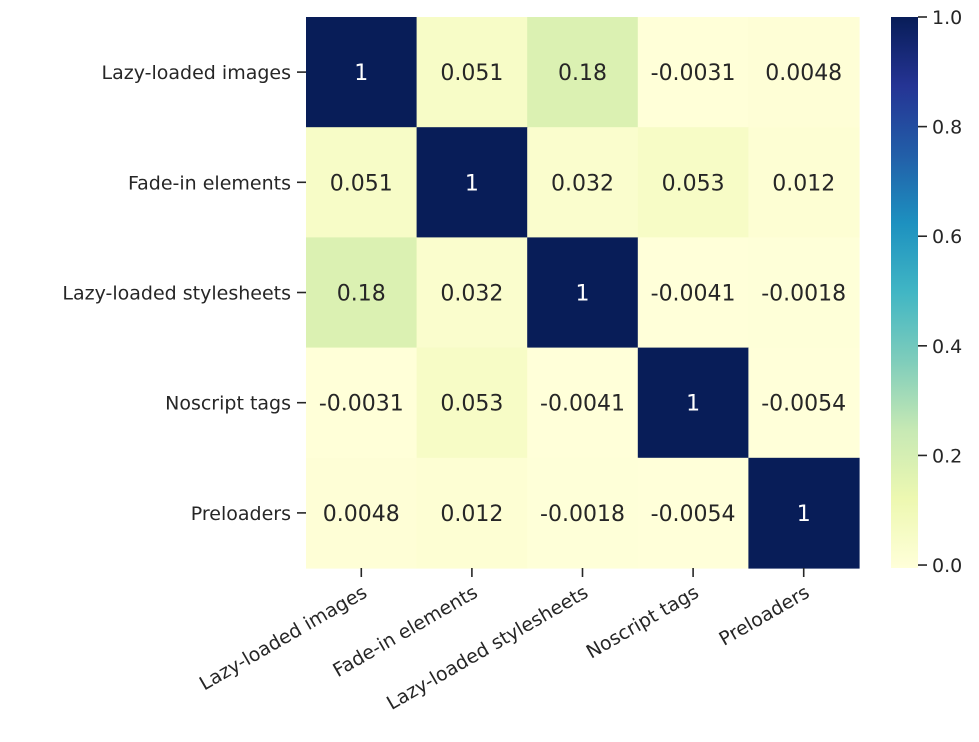  What do you see at coordinates (241, 514) in the screenshot?
I see `y-tick-label: Preloaders` at bounding box center [241, 514].